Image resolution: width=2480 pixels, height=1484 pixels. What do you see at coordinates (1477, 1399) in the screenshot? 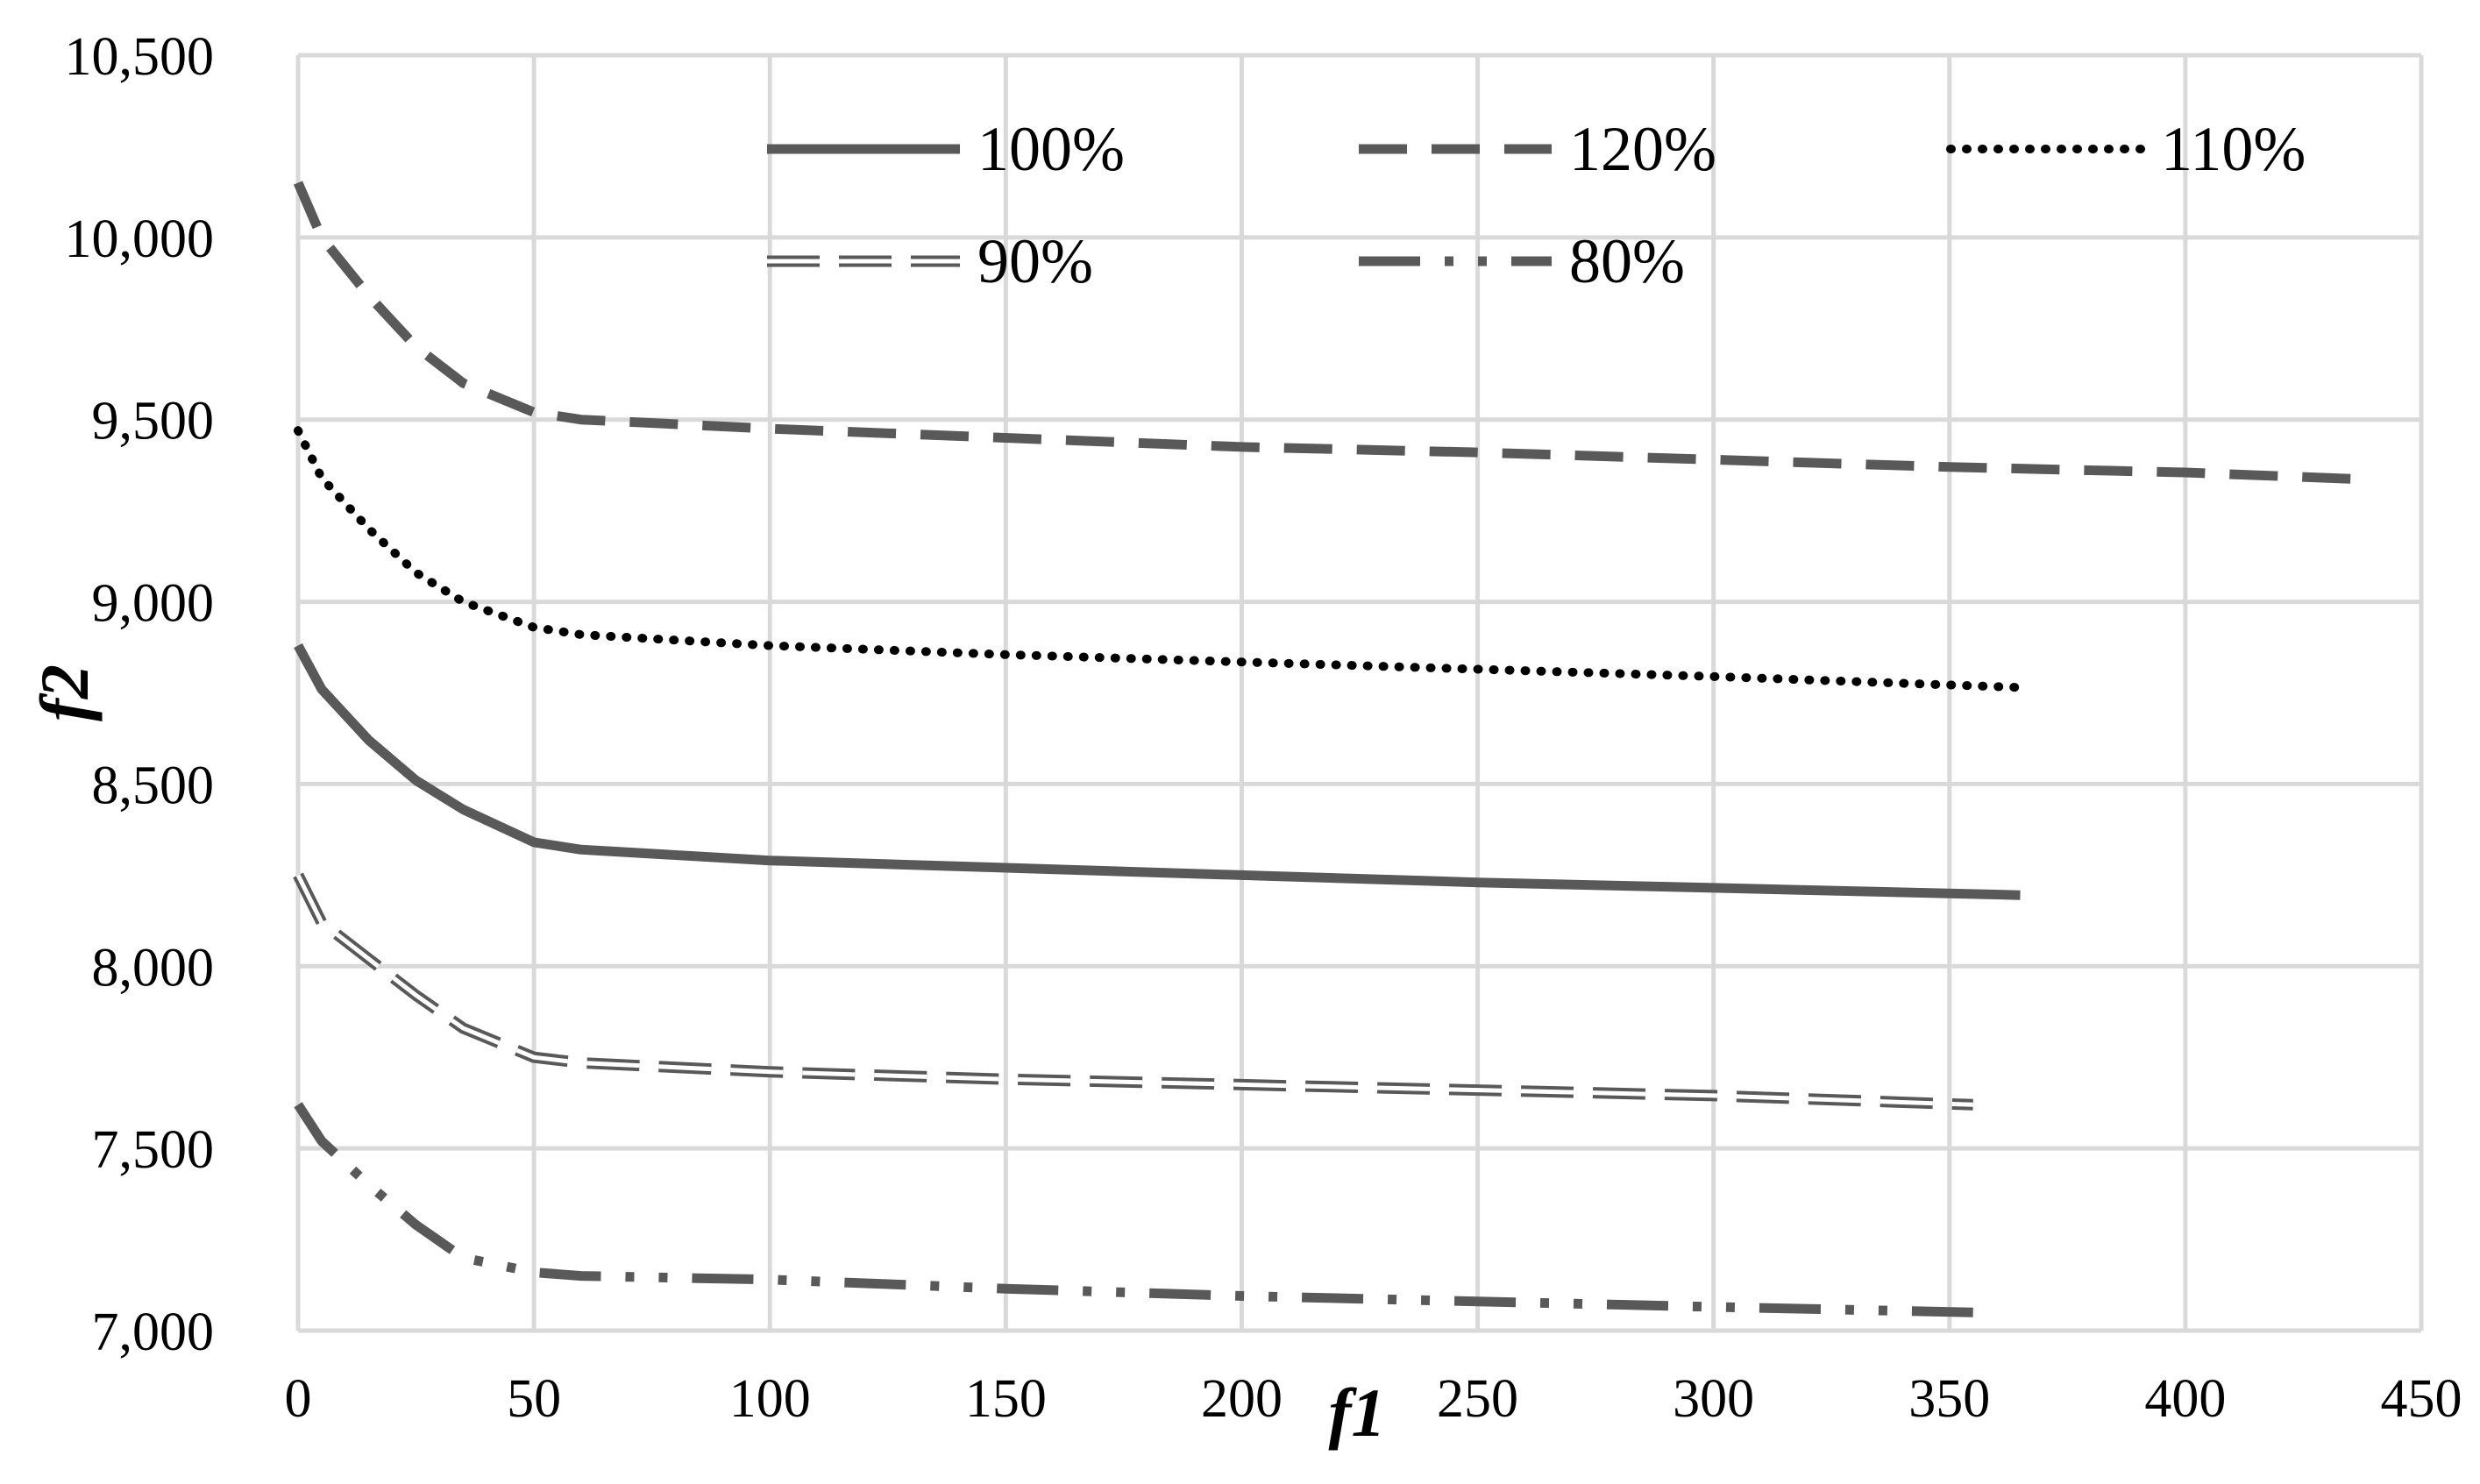
I see `x-tick-label: 250` at bounding box center [1477, 1399].